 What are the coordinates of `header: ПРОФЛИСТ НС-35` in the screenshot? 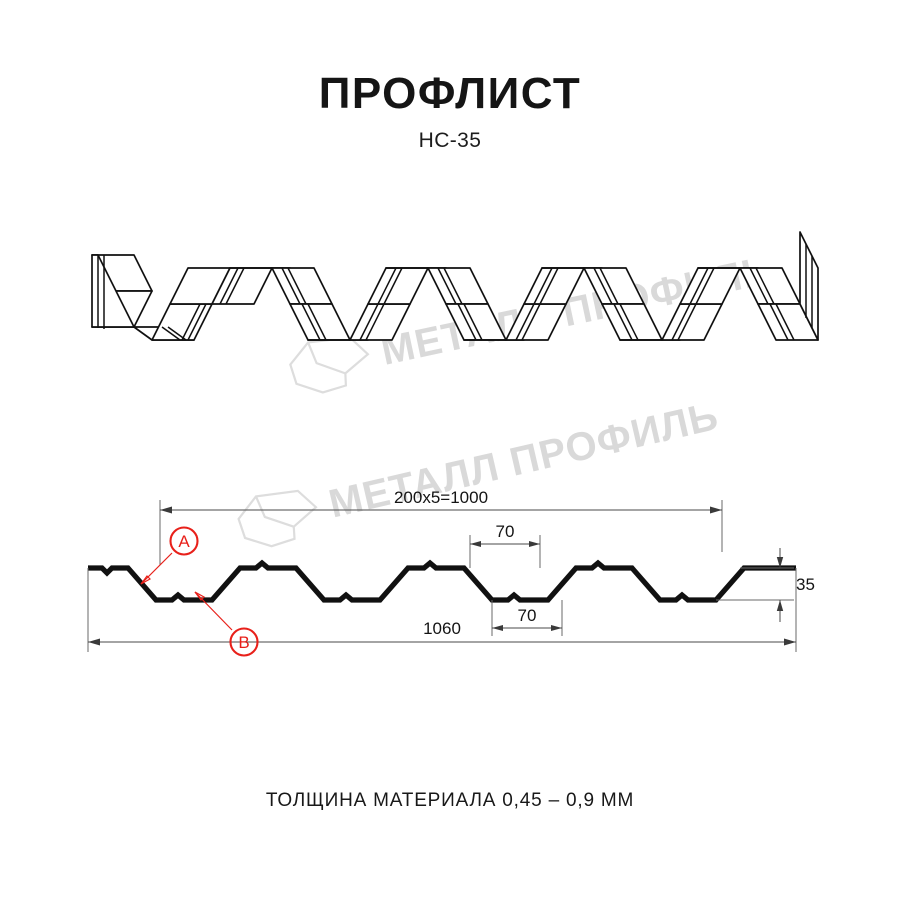 It's located at (450, 111).